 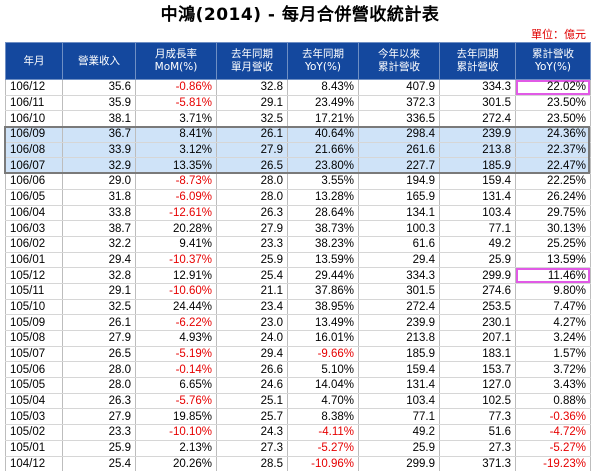 I want to click on cell-month: 106/01, so click(x=34, y=260).